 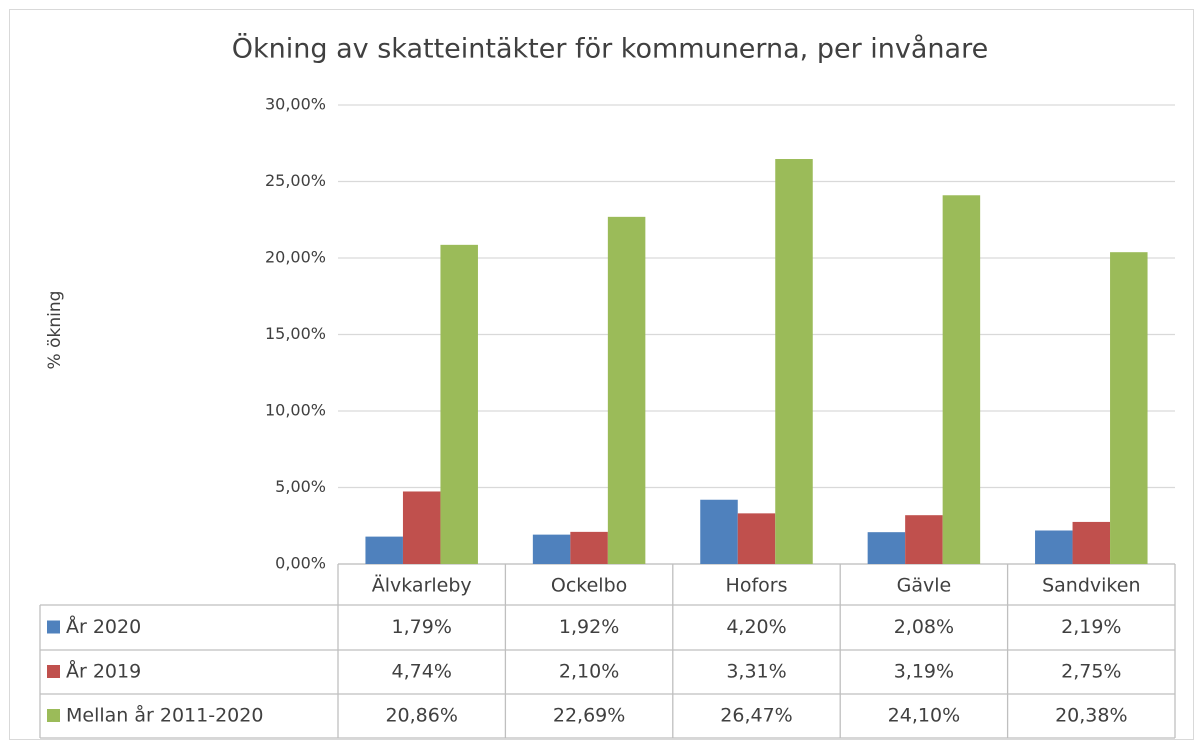 What do you see at coordinates (589, 627) in the screenshot?
I see `table-value: 1,92%` at bounding box center [589, 627].